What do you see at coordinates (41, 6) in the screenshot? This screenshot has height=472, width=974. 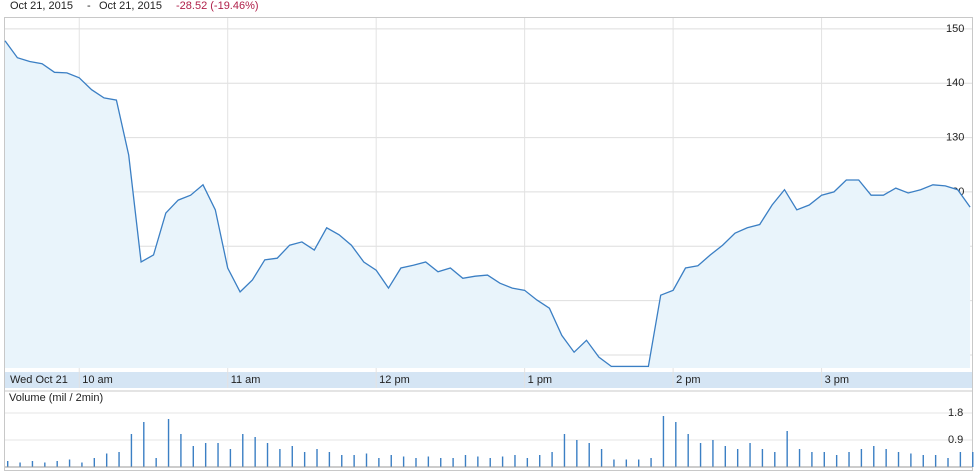 I see `start-date: Oct 21, 2015` at bounding box center [41, 6].